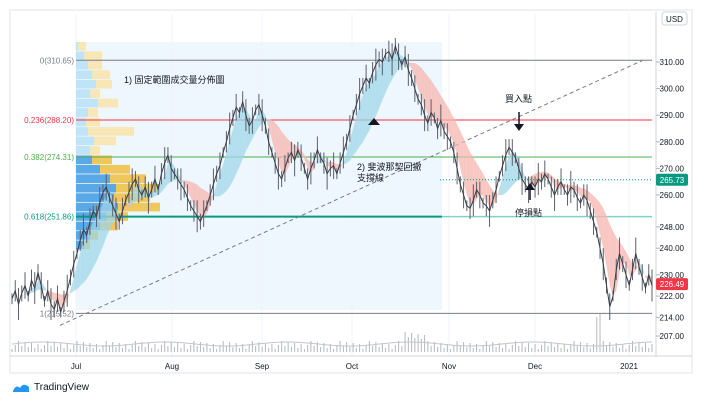 Image resolution: width=709 pixels, height=412 pixels. Describe the element at coordinates (564, 232) in the screenshot. I see `price-badges: 265.73 226.49` at that location.